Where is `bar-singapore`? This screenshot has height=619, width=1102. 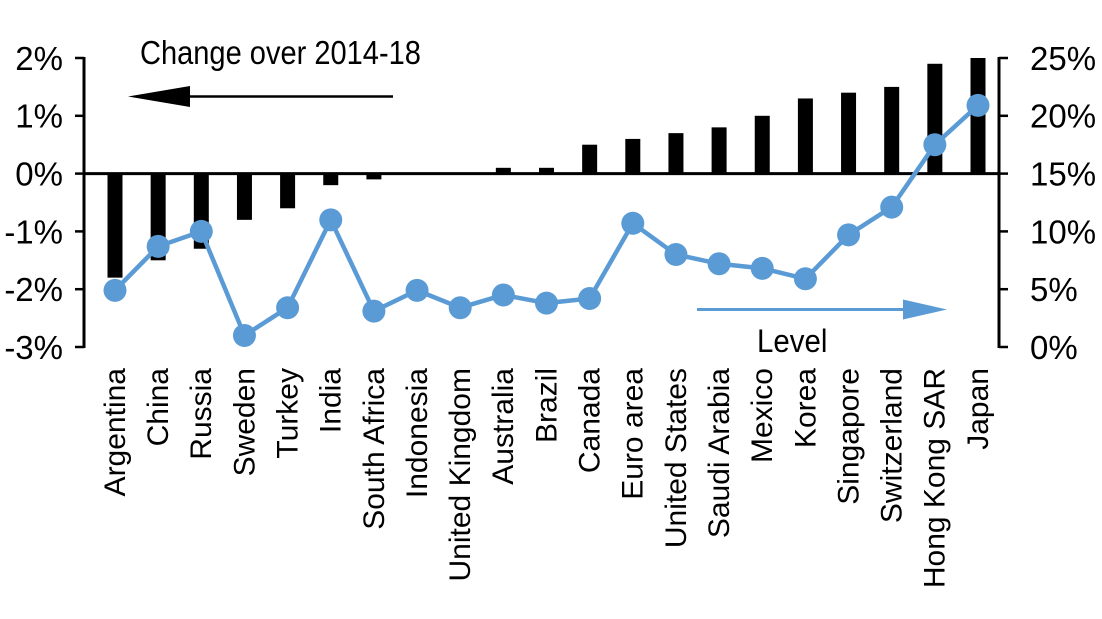
bar-singapore is located at coordinates (849, 133).